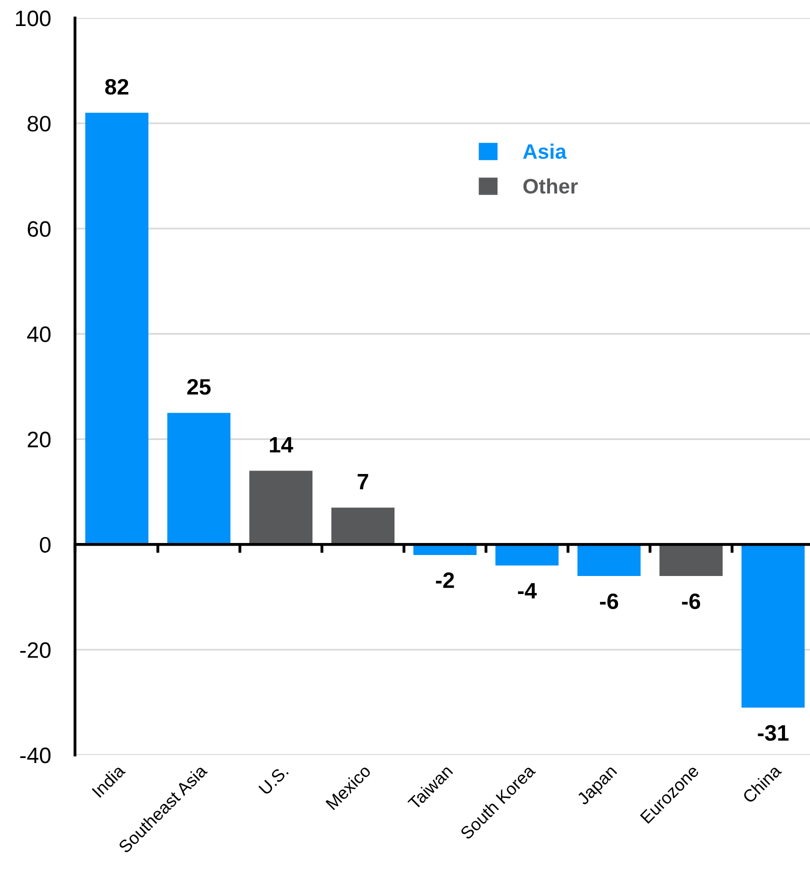 The image size is (810, 883). I want to click on legend-label: Other, so click(550, 186).